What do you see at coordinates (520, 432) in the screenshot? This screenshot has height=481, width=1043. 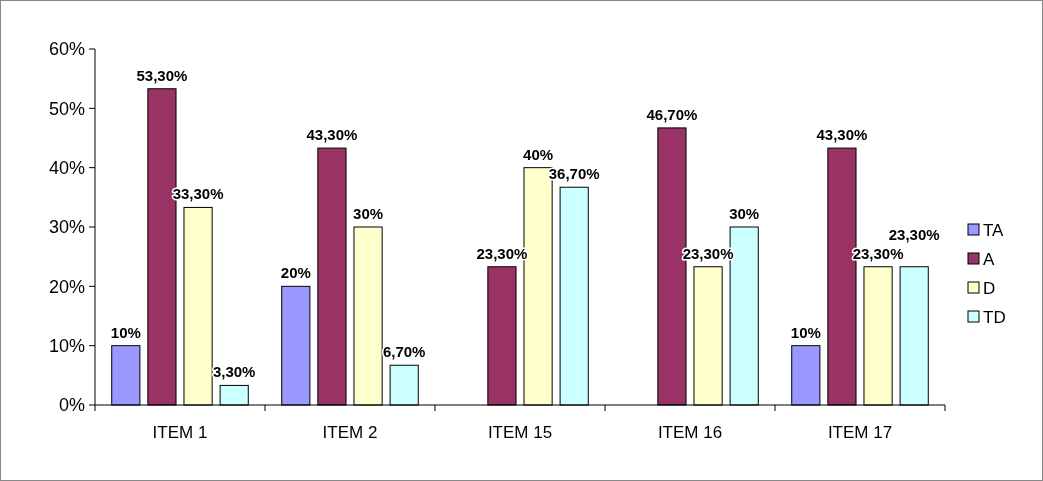 I see `x-tick-label: ITEM 15` at bounding box center [520, 432].